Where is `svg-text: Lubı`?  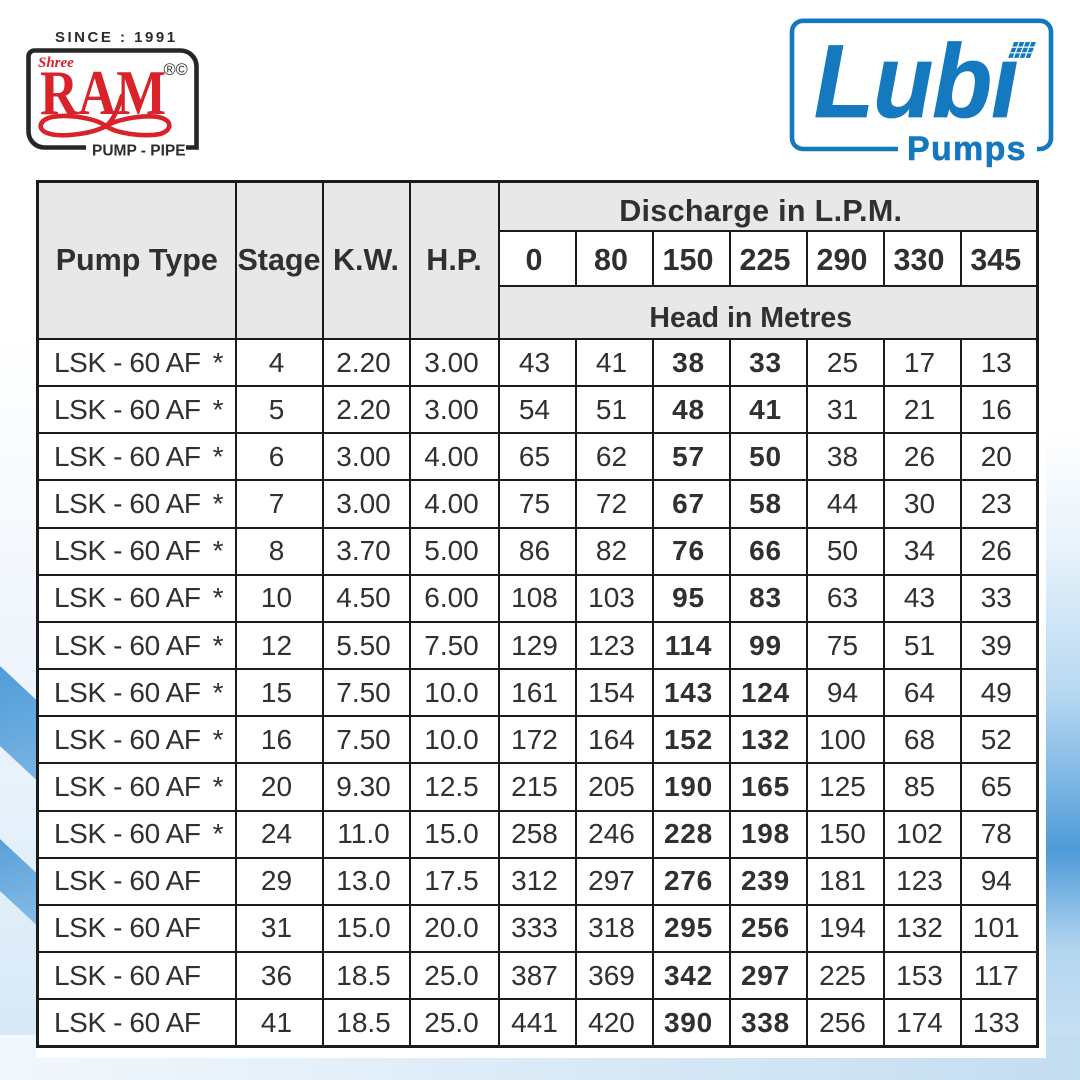 svg-text: Lubı is located at coordinates (916, 81).